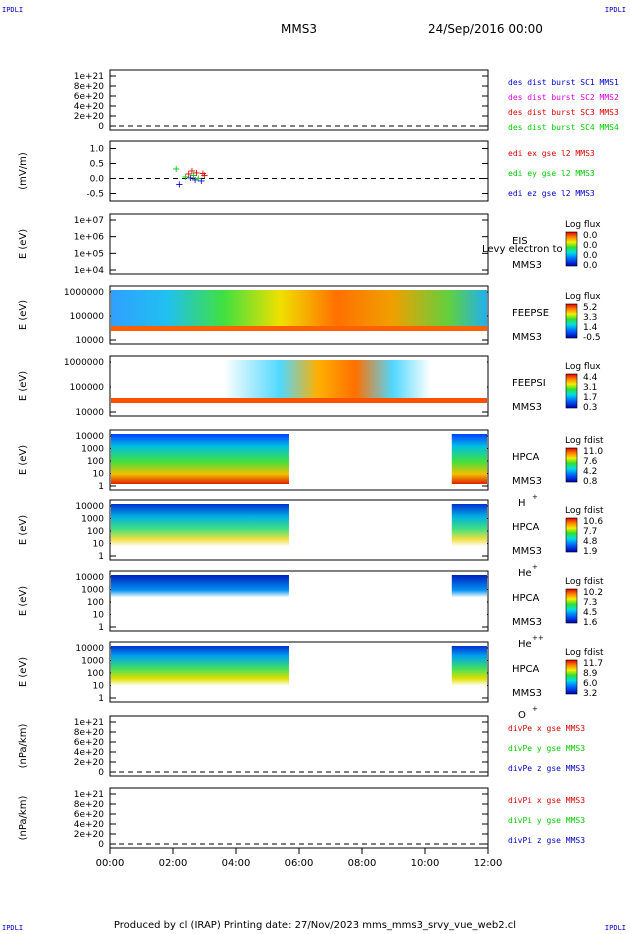 This screenshot has width=630, height=934. I want to click on legend-entry: edi ez gse l2 MMS3, so click(551, 193).